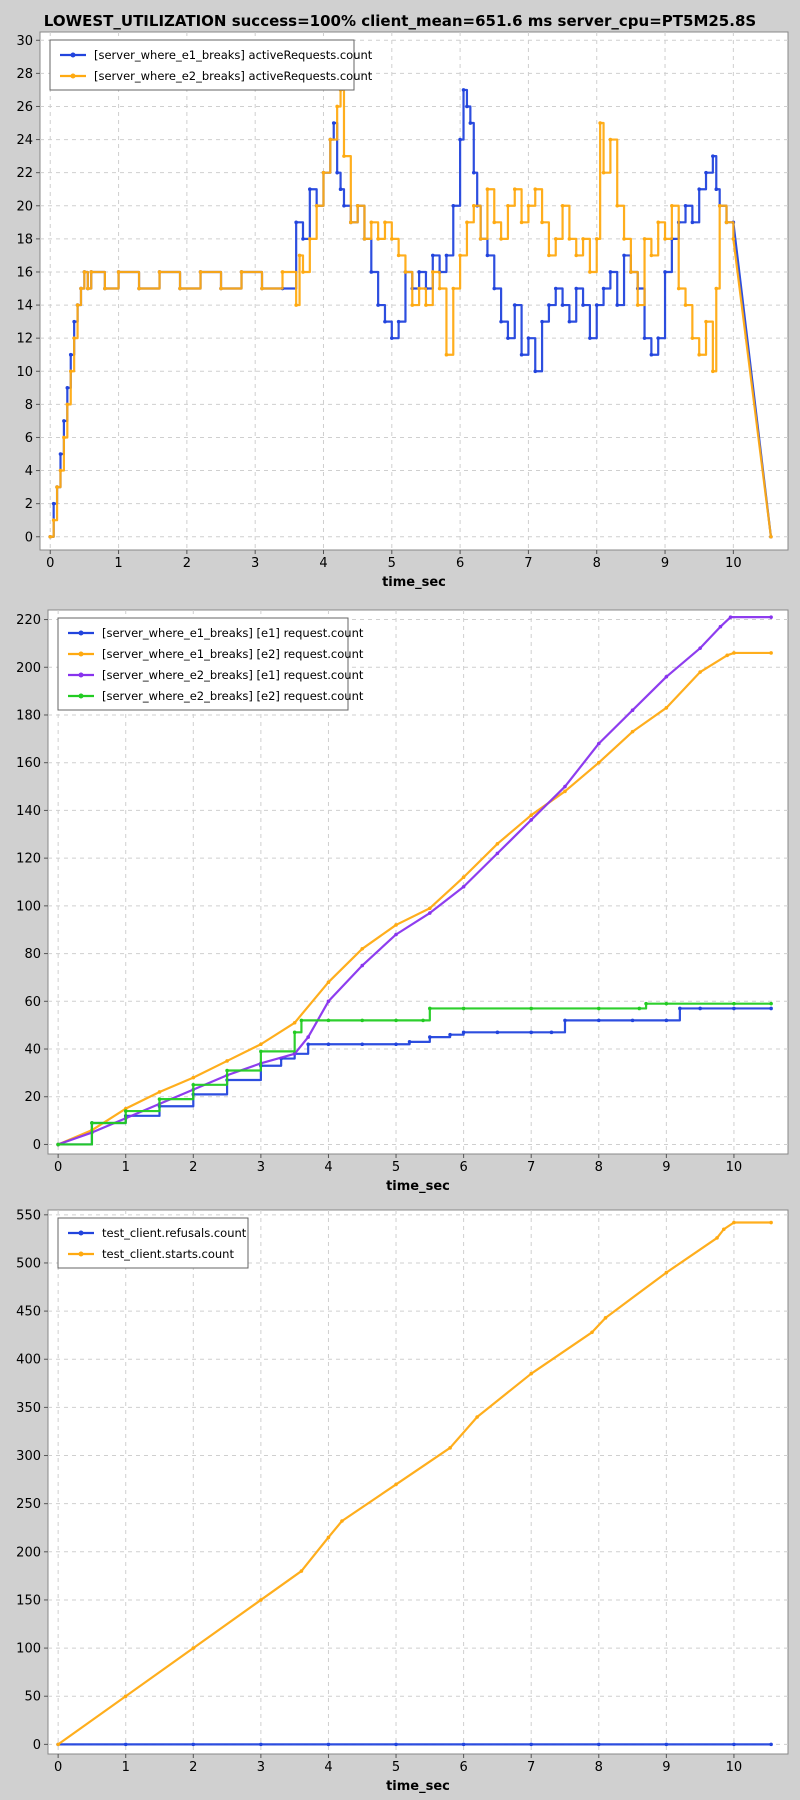  Describe the element at coordinates (414, 582) in the screenshot. I see `x-axis-label: time_sec` at that location.